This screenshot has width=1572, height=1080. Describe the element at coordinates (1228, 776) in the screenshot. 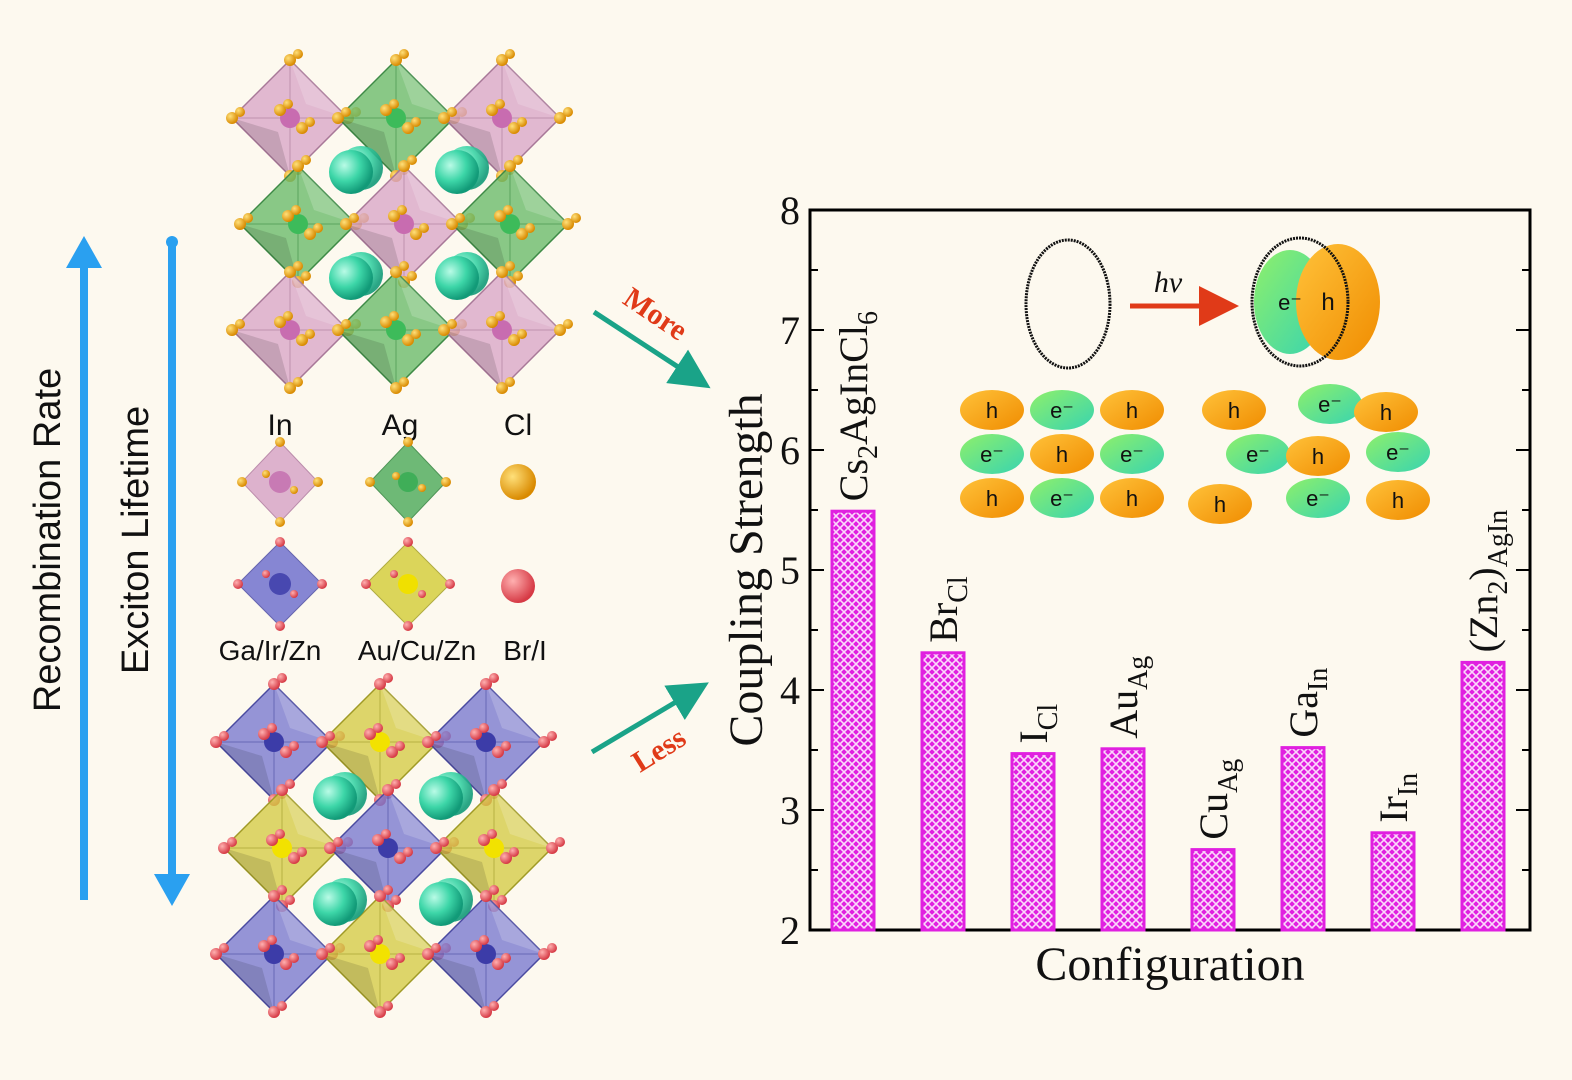

I see `bar-label-sub: Ag` at that location.